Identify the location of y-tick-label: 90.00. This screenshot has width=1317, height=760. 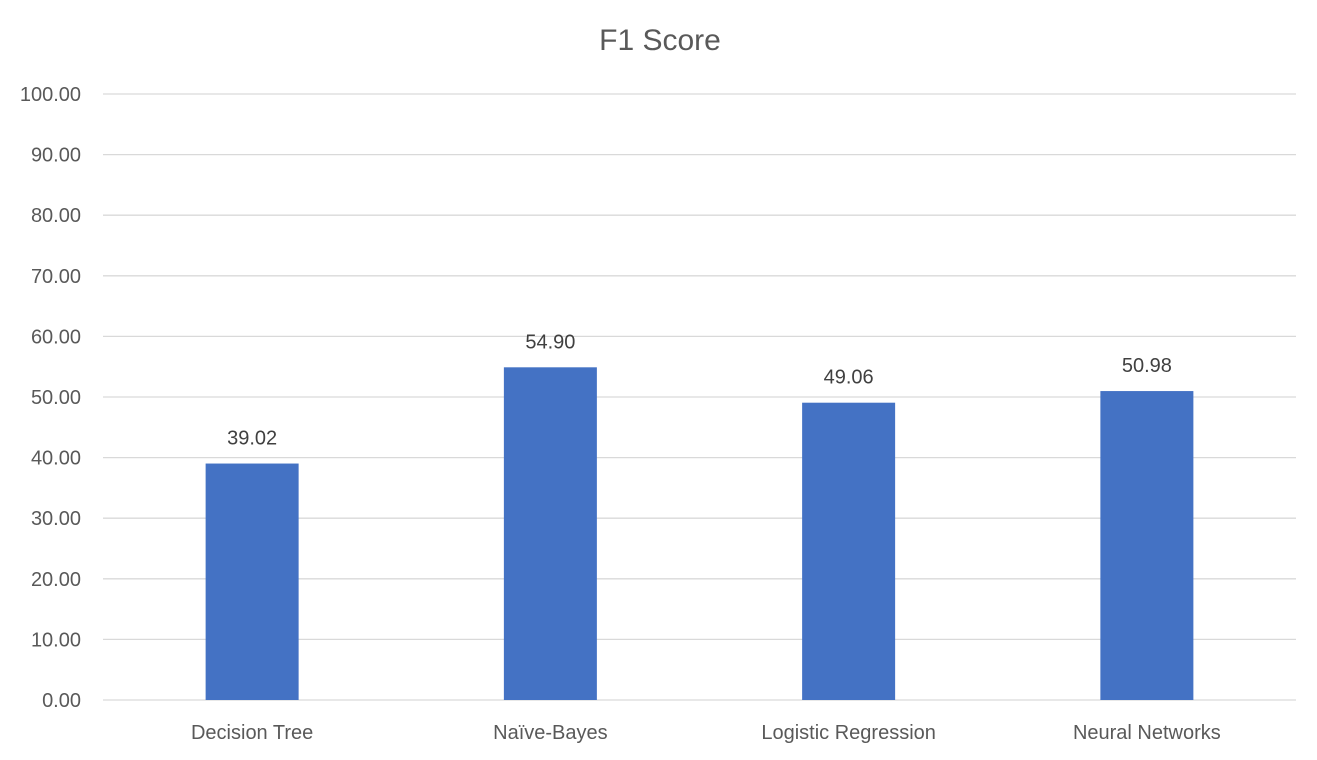
(56, 156).